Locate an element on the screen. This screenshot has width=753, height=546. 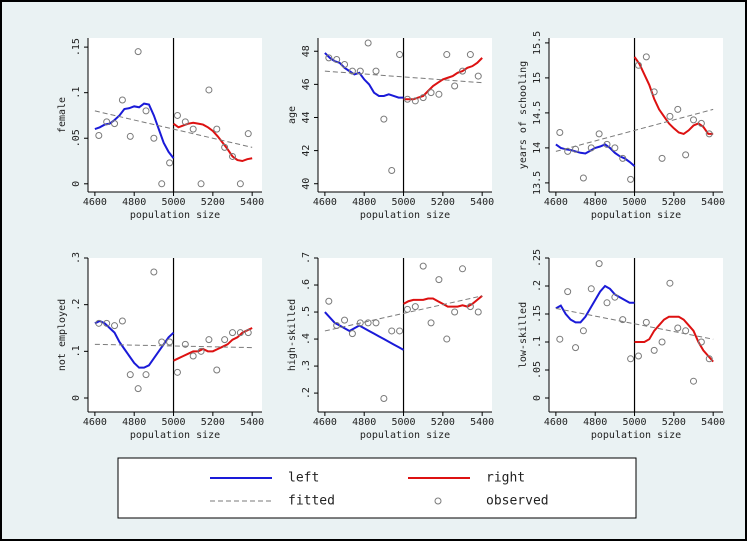
legend-box is located at coordinates (377, 488).